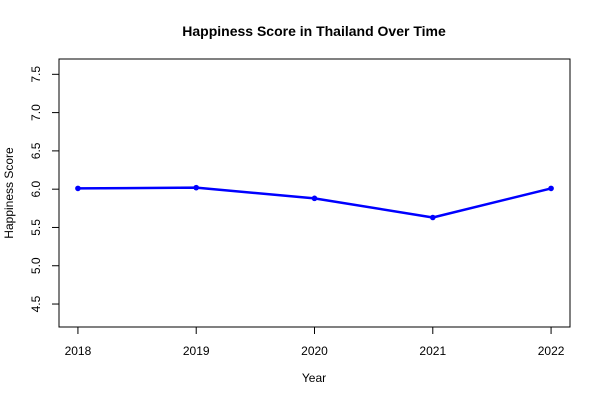  What do you see at coordinates (551, 351) in the screenshot?
I see `x-tick-label: 2022` at bounding box center [551, 351].